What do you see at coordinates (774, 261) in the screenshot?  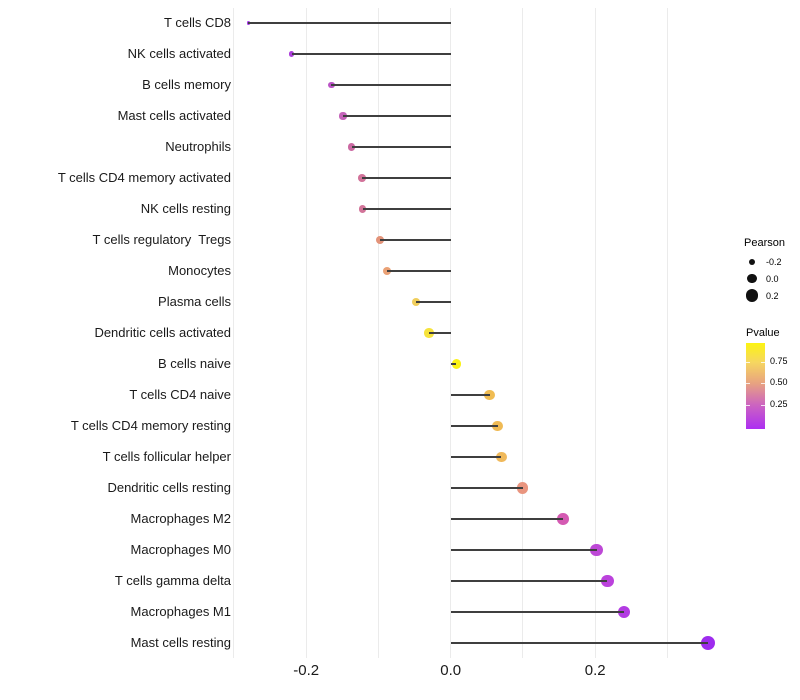 I see `size-legend-label: -0.2` at bounding box center [774, 261].